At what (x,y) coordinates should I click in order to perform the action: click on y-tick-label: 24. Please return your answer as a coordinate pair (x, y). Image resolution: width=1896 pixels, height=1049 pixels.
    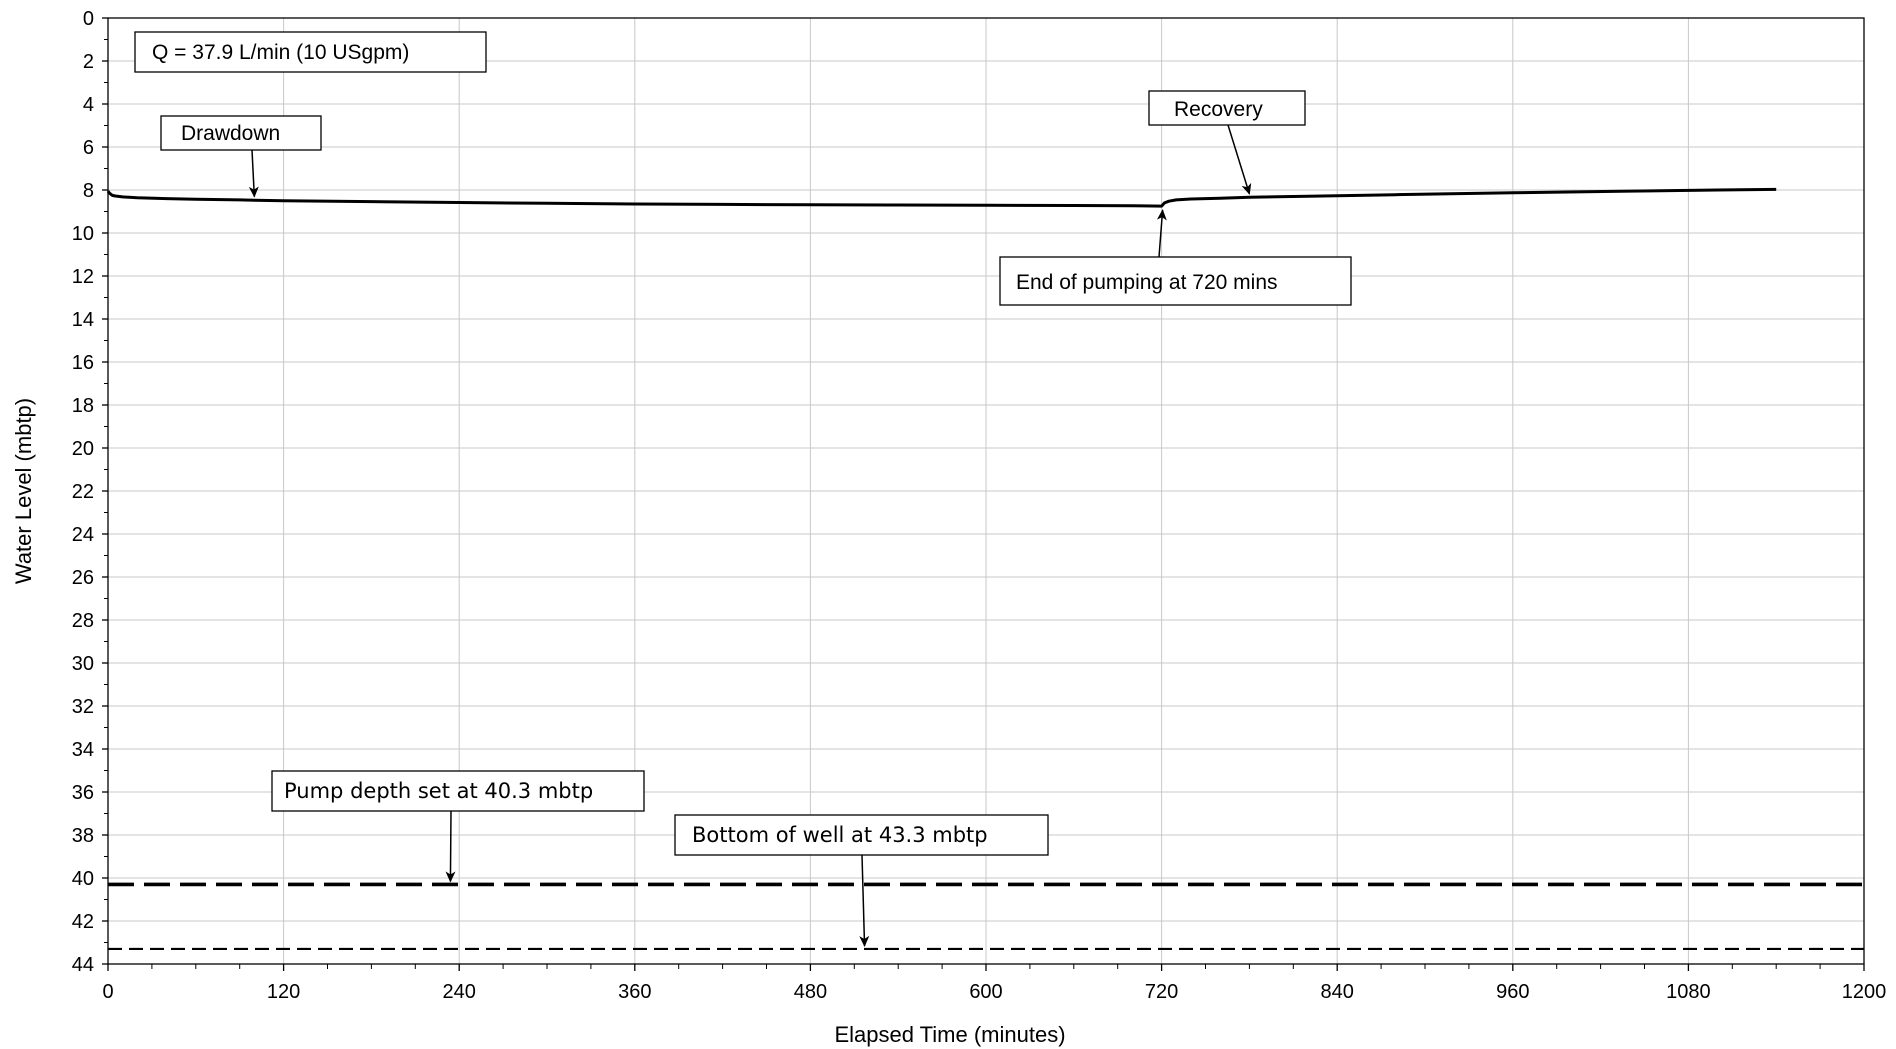
    Looking at the image, I should click on (83, 535).